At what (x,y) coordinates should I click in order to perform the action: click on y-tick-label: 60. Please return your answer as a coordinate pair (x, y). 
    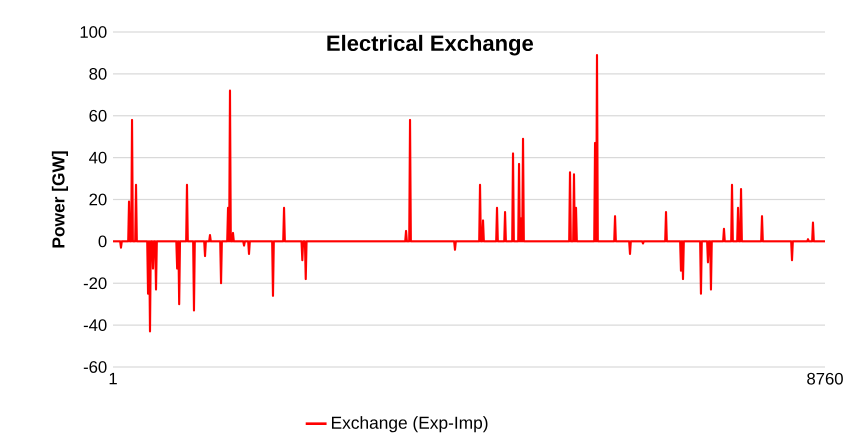
    Looking at the image, I should click on (98, 116).